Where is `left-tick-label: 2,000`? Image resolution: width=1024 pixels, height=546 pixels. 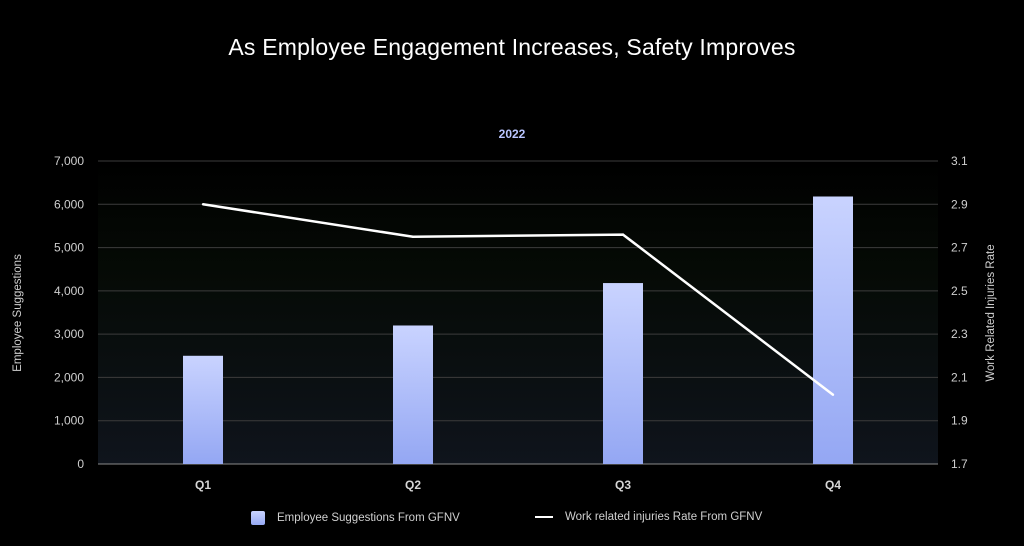 left-tick-label: 2,000 is located at coordinates (69, 377).